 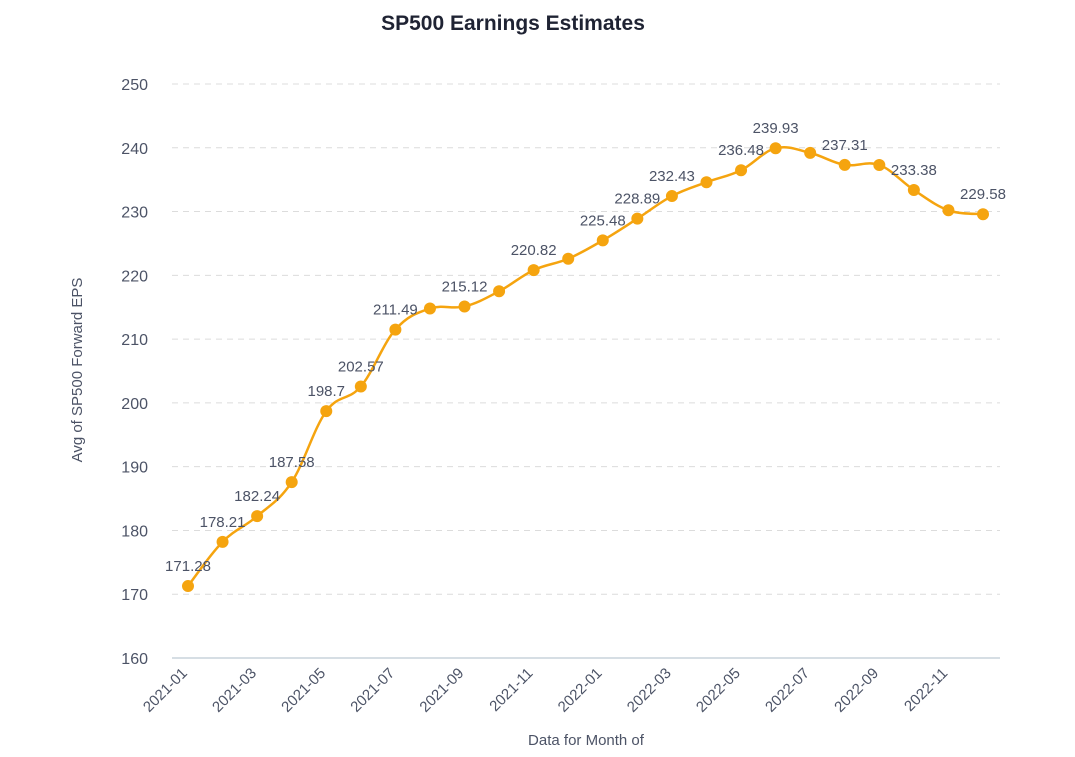 What do you see at coordinates (134, 372) in the screenshot?
I see `y-axis-ticks: 160 170 180 190 200 210 220 230 240 250` at bounding box center [134, 372].